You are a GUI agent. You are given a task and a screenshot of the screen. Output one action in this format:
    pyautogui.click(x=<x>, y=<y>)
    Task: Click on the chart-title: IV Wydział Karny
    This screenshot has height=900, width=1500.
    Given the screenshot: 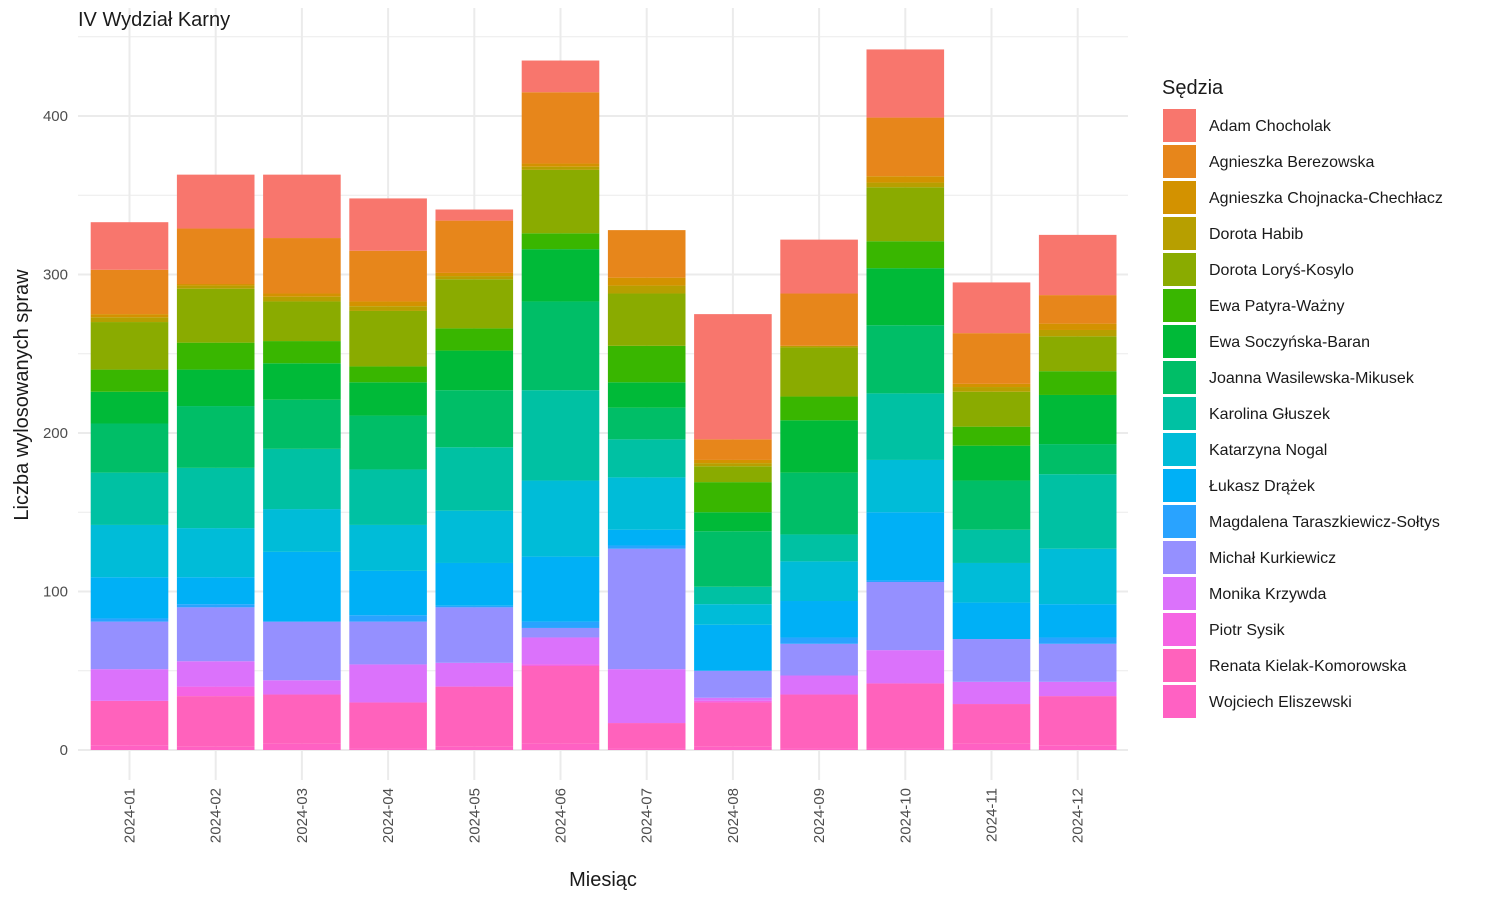 What is the action you would take?
    pyautogui.click(x=154, y=20)
    